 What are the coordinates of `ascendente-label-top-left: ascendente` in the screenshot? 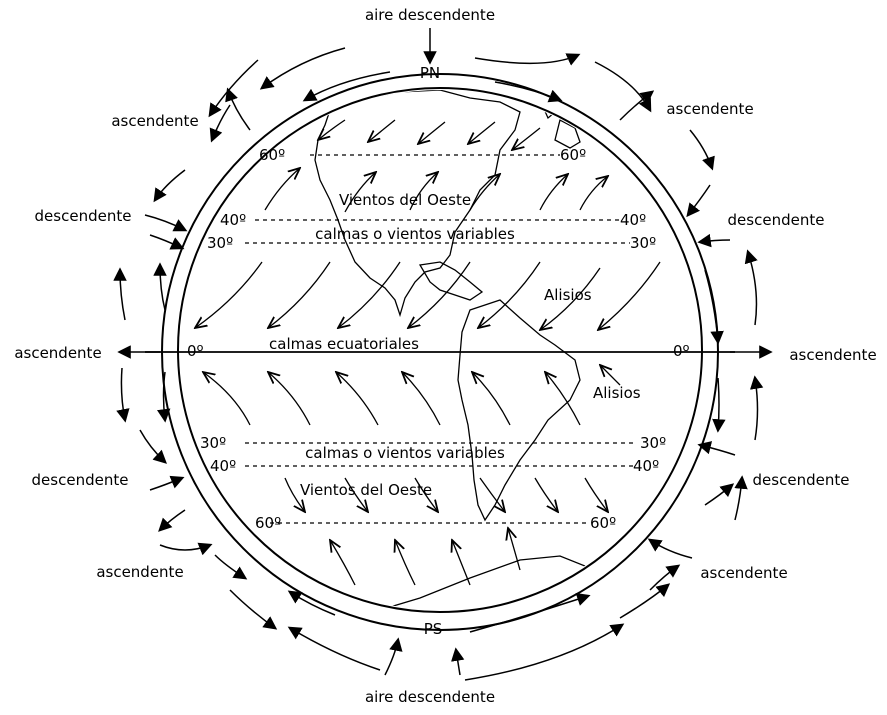 It's located at (154, 121).